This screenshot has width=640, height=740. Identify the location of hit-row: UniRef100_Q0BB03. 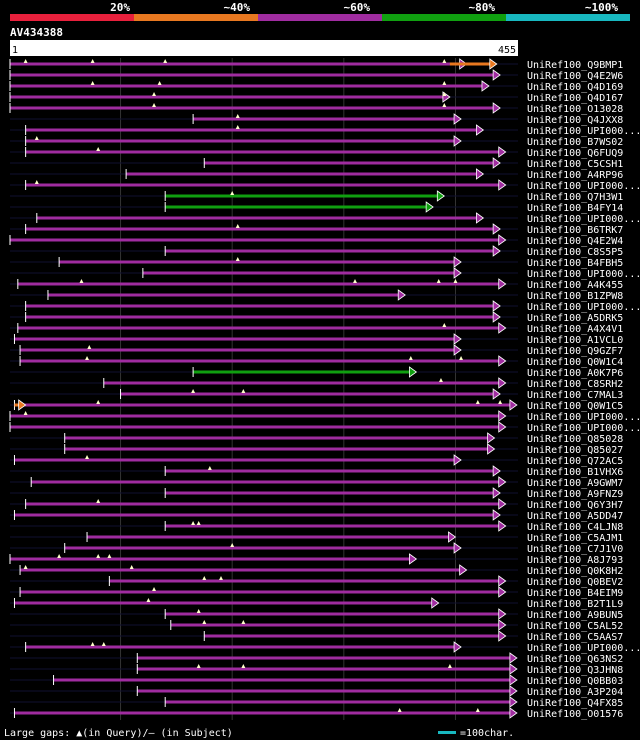
(316, 680).